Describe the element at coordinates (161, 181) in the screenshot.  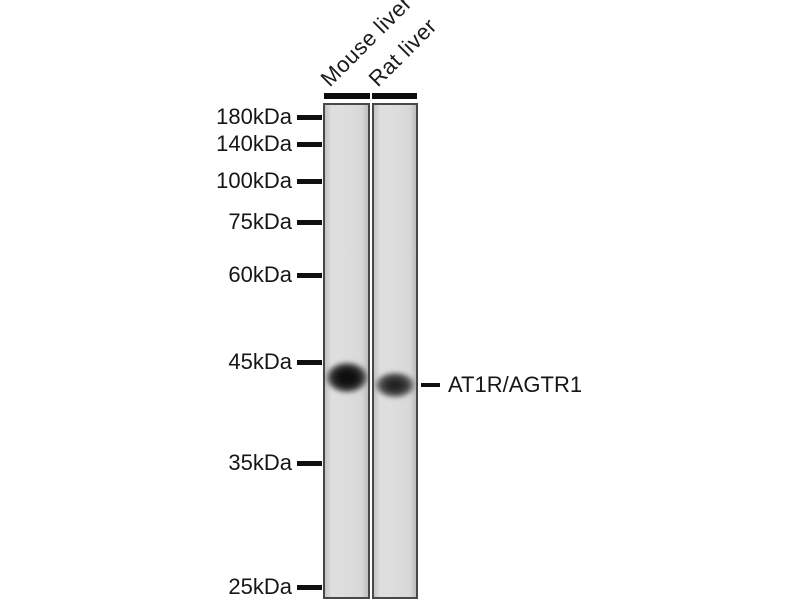
I see `marker-row: 100kDa` at that location.